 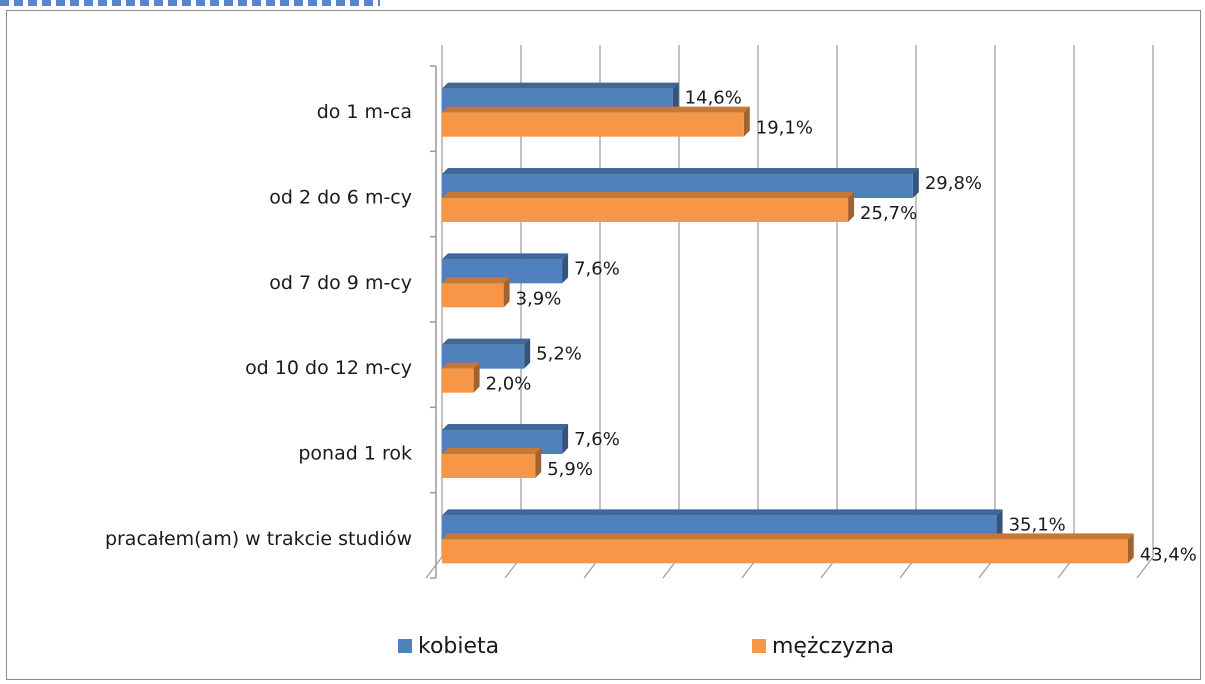 What do you see at coordinates (646, 646) in the screenshot?
I see `legend: kobieta mężczyzna` at bounding box center [646, 646].